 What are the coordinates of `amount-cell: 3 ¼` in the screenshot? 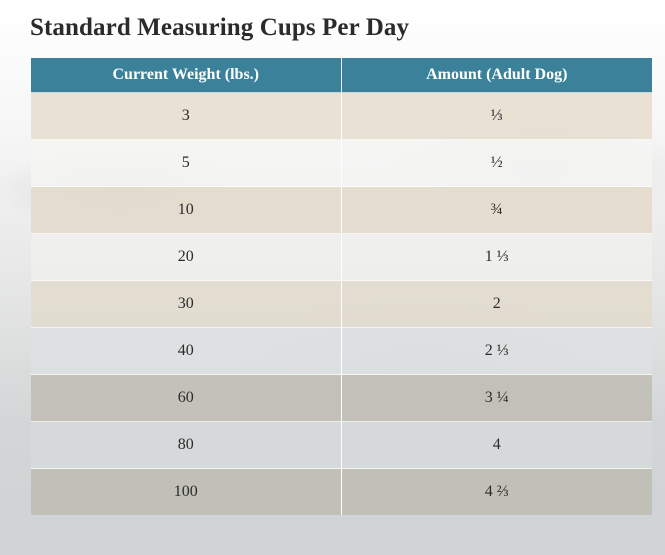 It's located at (496, 398).